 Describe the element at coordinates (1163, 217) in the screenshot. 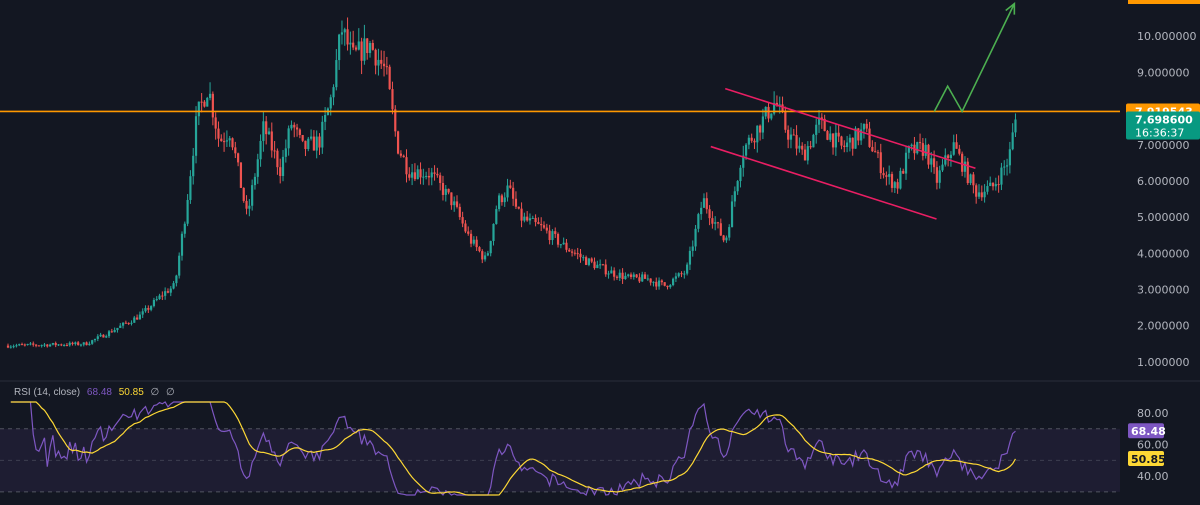

I see `price-tick-label: 5.000000` at that location.